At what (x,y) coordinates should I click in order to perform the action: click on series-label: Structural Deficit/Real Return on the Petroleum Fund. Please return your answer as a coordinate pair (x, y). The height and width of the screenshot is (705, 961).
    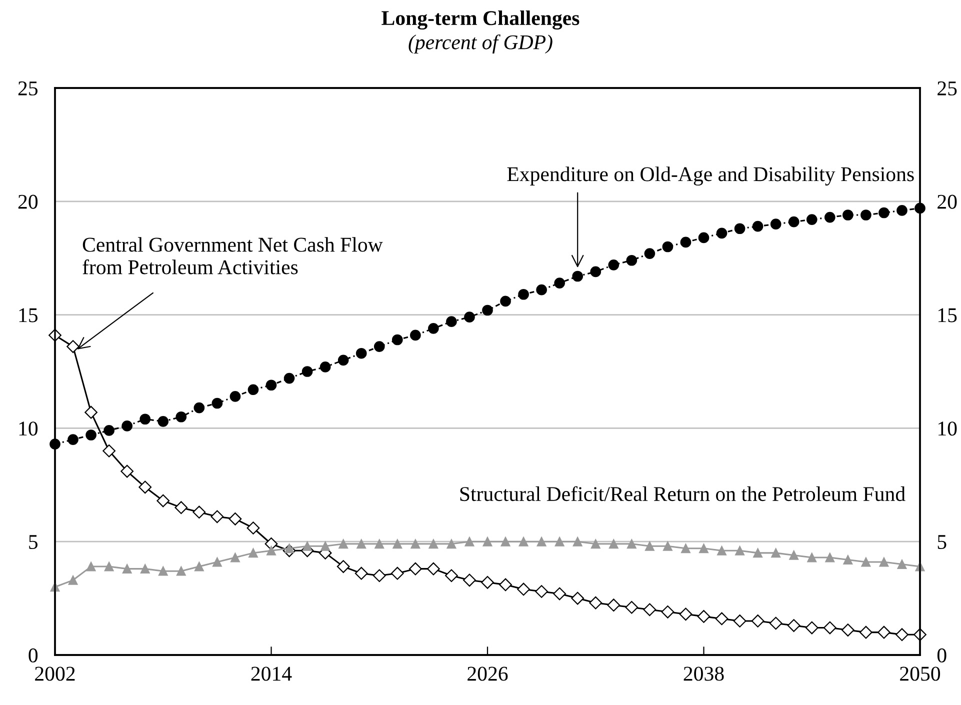
    Looking at the image, I should click on (683, 494).